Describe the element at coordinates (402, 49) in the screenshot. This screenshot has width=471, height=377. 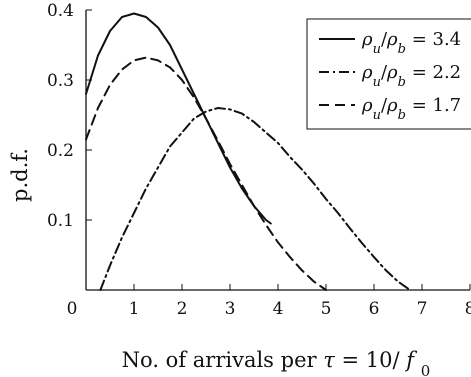
I see `legend-label-1-part-5: b` at that location.